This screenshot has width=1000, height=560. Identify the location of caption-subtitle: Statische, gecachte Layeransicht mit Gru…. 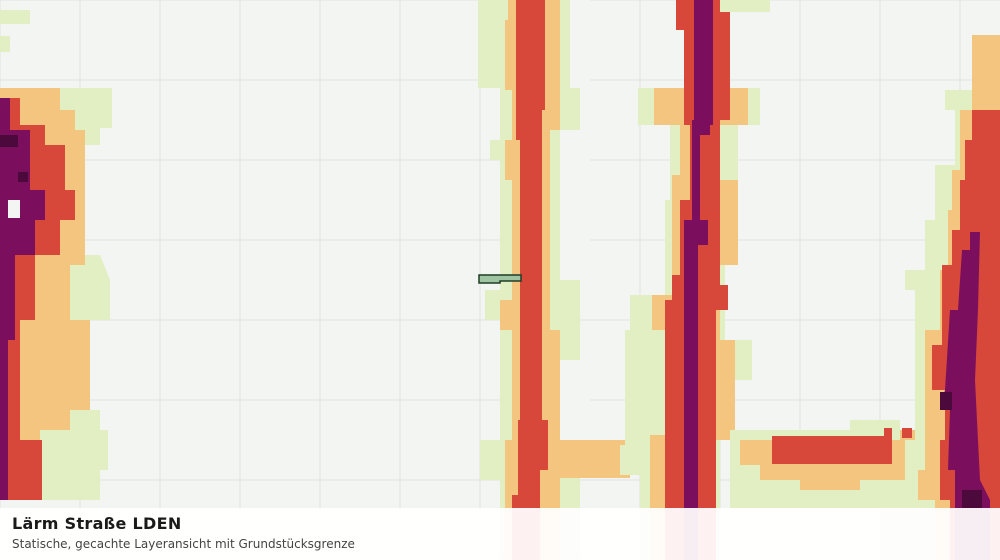
(183, 544).